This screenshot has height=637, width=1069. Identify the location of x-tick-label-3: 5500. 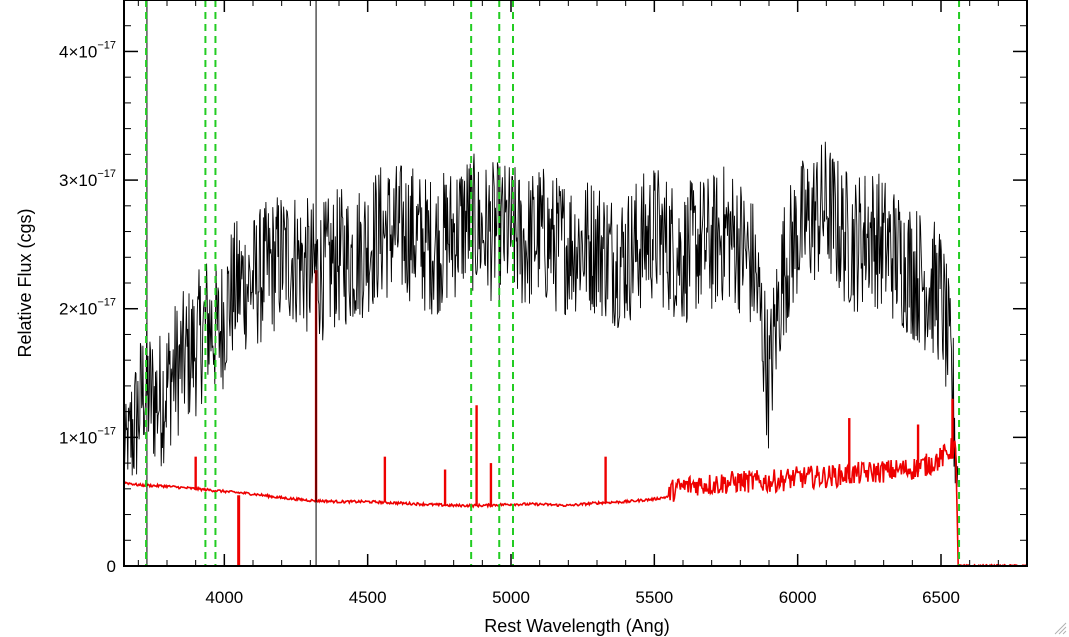
(654, 597).